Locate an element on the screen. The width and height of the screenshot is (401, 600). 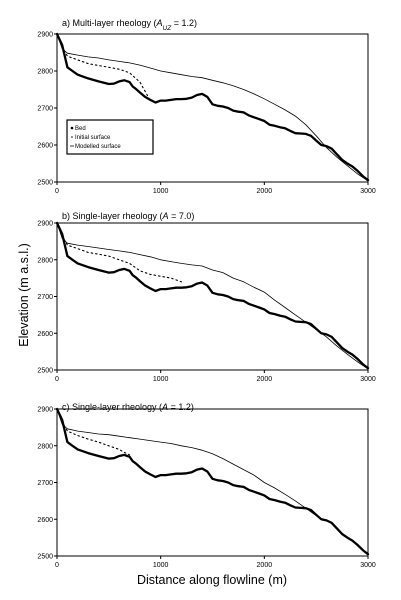
panel-a-x-tick-label: 0 is located at coordinates (57, 191).